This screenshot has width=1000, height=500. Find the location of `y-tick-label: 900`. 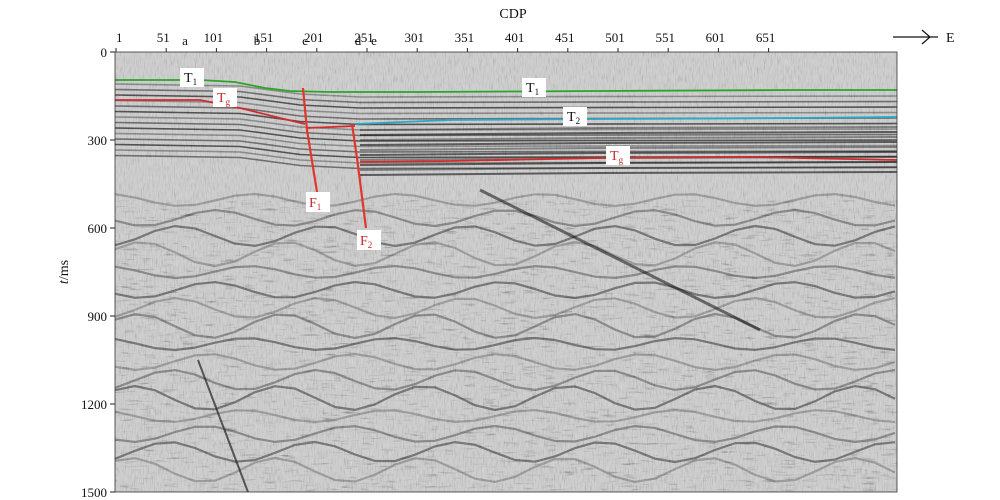

y-tick-label: 900 is located at coordinates (98, 316).